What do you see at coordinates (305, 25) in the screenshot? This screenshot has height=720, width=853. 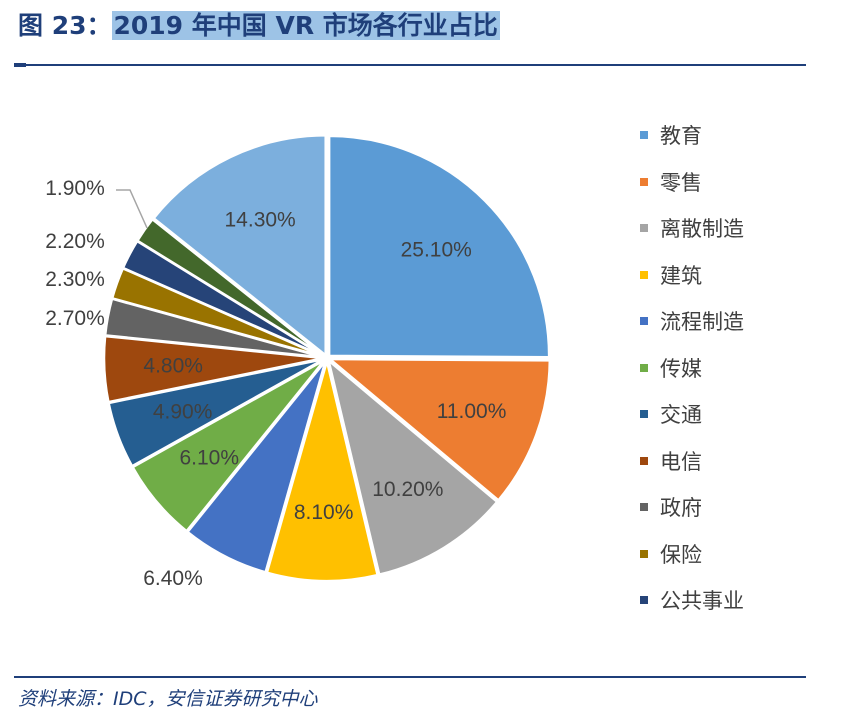 I see `figure-title-text: 2019 年中国 VR 市场各行业占比` at bounding box center [305, 25].